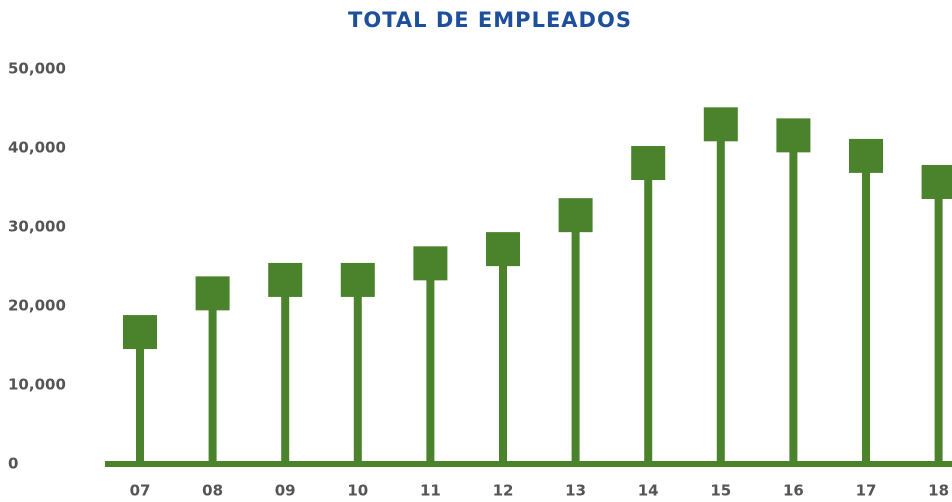 The image size is (952, 502). What do you see at coordinates (648, 491) in the screenshot?
I see `x-tick-label: 14` at bounding box center [648, 491].